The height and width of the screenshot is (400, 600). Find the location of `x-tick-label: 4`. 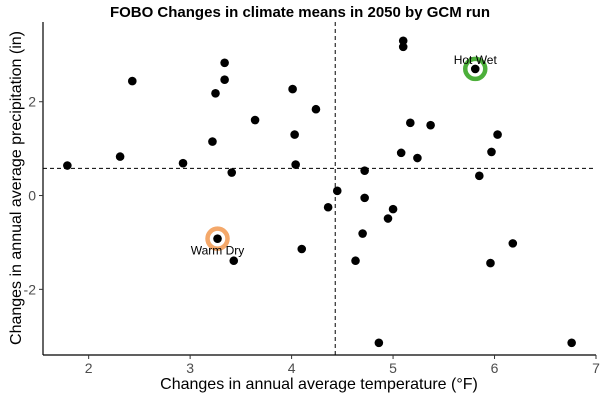

x-tick-label: 4 is located at coordinates (292, 368).